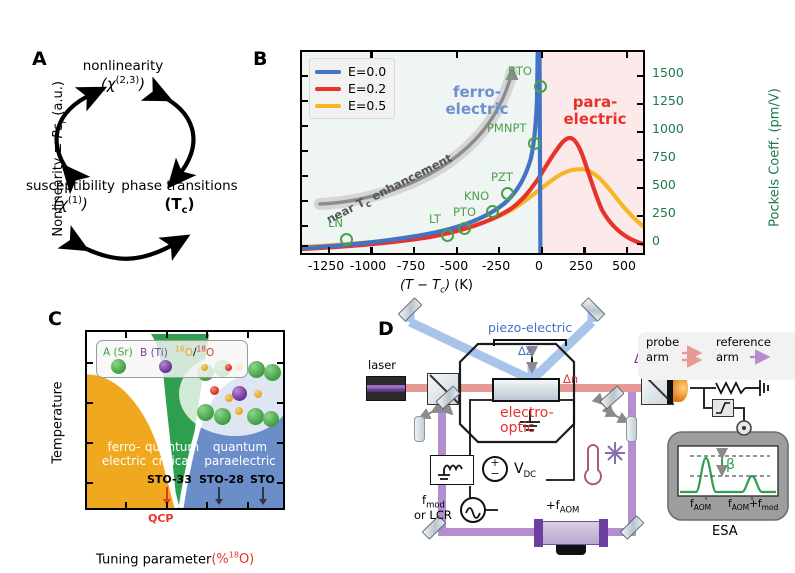 The height and width of the screenshot is (573, 795). Describe the element at coordinates (262, 479) in the screenshot. I see `marker-label-sto: STO` at that location.